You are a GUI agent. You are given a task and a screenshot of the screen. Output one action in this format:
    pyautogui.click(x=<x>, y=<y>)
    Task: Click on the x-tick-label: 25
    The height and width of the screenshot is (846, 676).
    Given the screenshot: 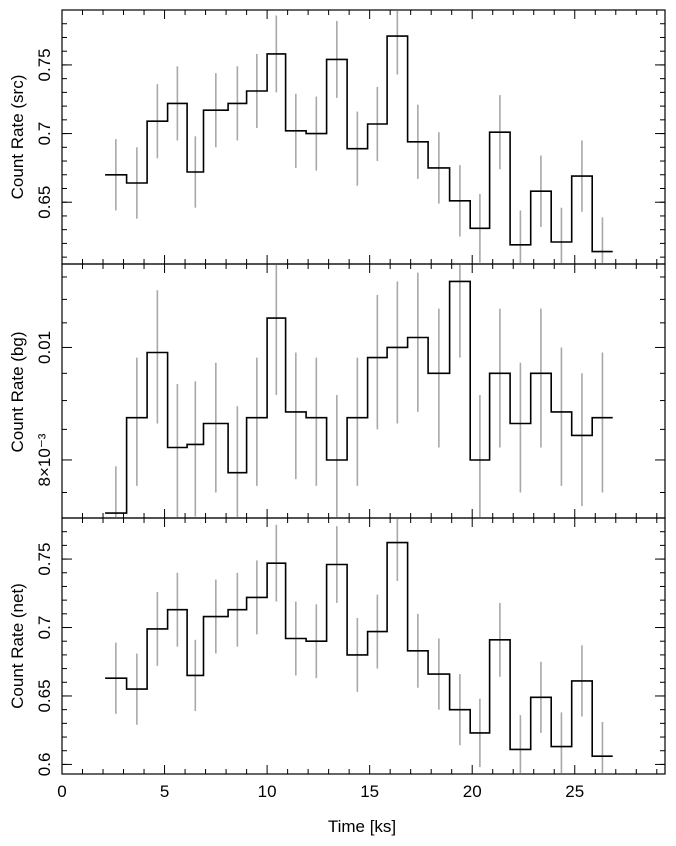 What is the action you would take?
    pyautogui.click(x=574, y=791)
    